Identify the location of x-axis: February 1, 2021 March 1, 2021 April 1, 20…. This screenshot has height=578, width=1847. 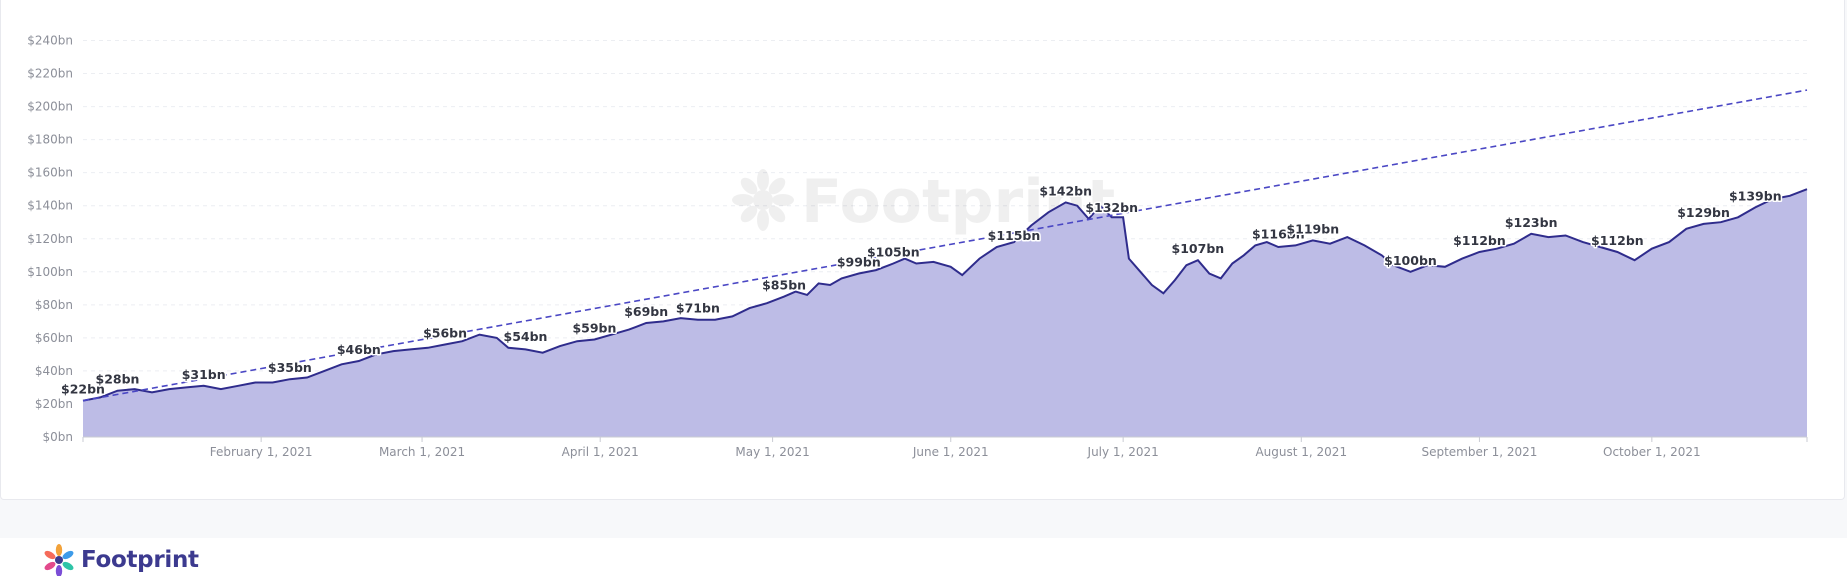
(945, 447).